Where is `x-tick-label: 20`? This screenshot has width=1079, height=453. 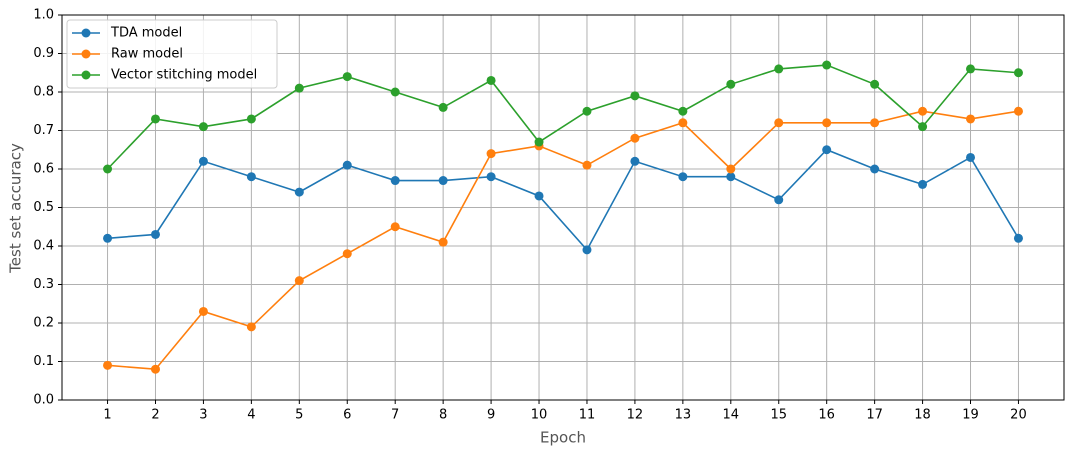
x-tick-label: 20 is located at coordinates (1018, 415).